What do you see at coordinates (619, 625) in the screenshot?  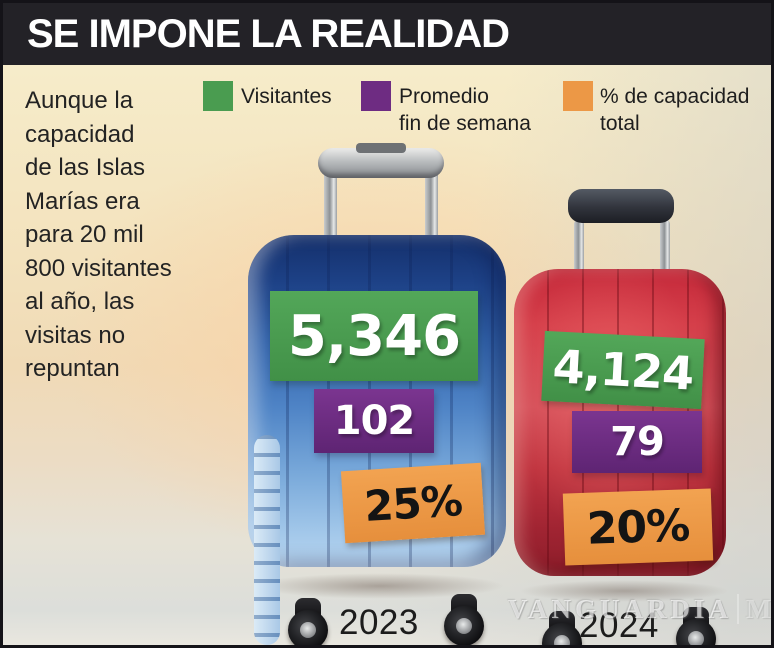 I see `year-label-2024: 2024` at bounding box center [619, 625].